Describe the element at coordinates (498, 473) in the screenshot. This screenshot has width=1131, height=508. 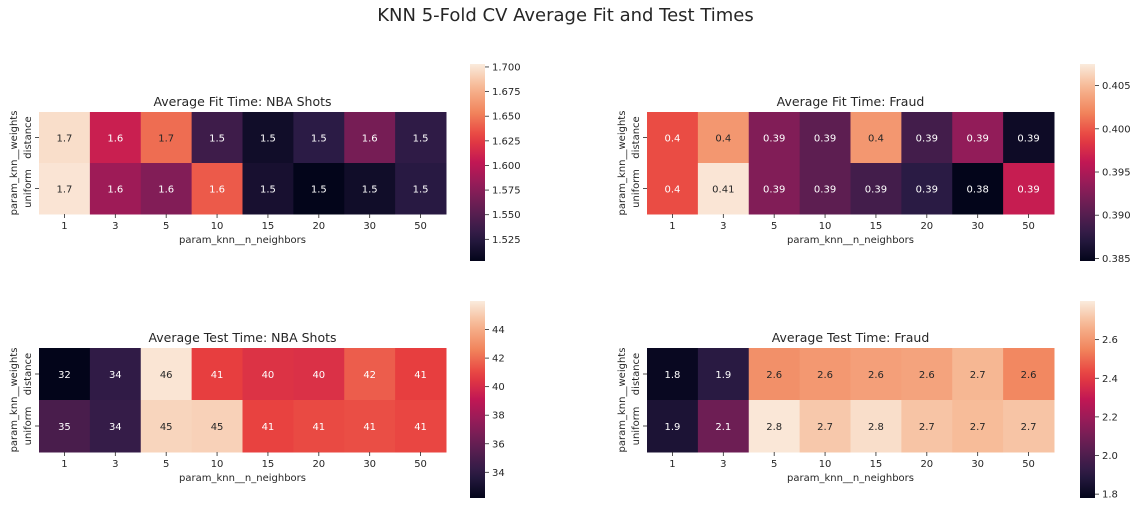
I see `colorbar-tick-label: 34` at that location.